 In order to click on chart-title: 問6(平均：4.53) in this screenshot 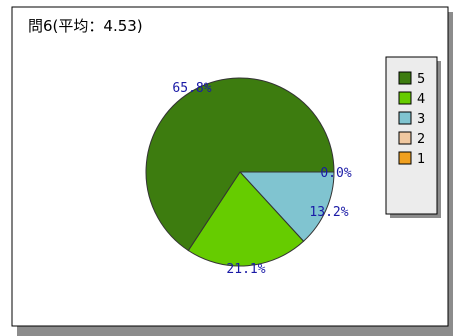, I will do `click(85, 26)`.